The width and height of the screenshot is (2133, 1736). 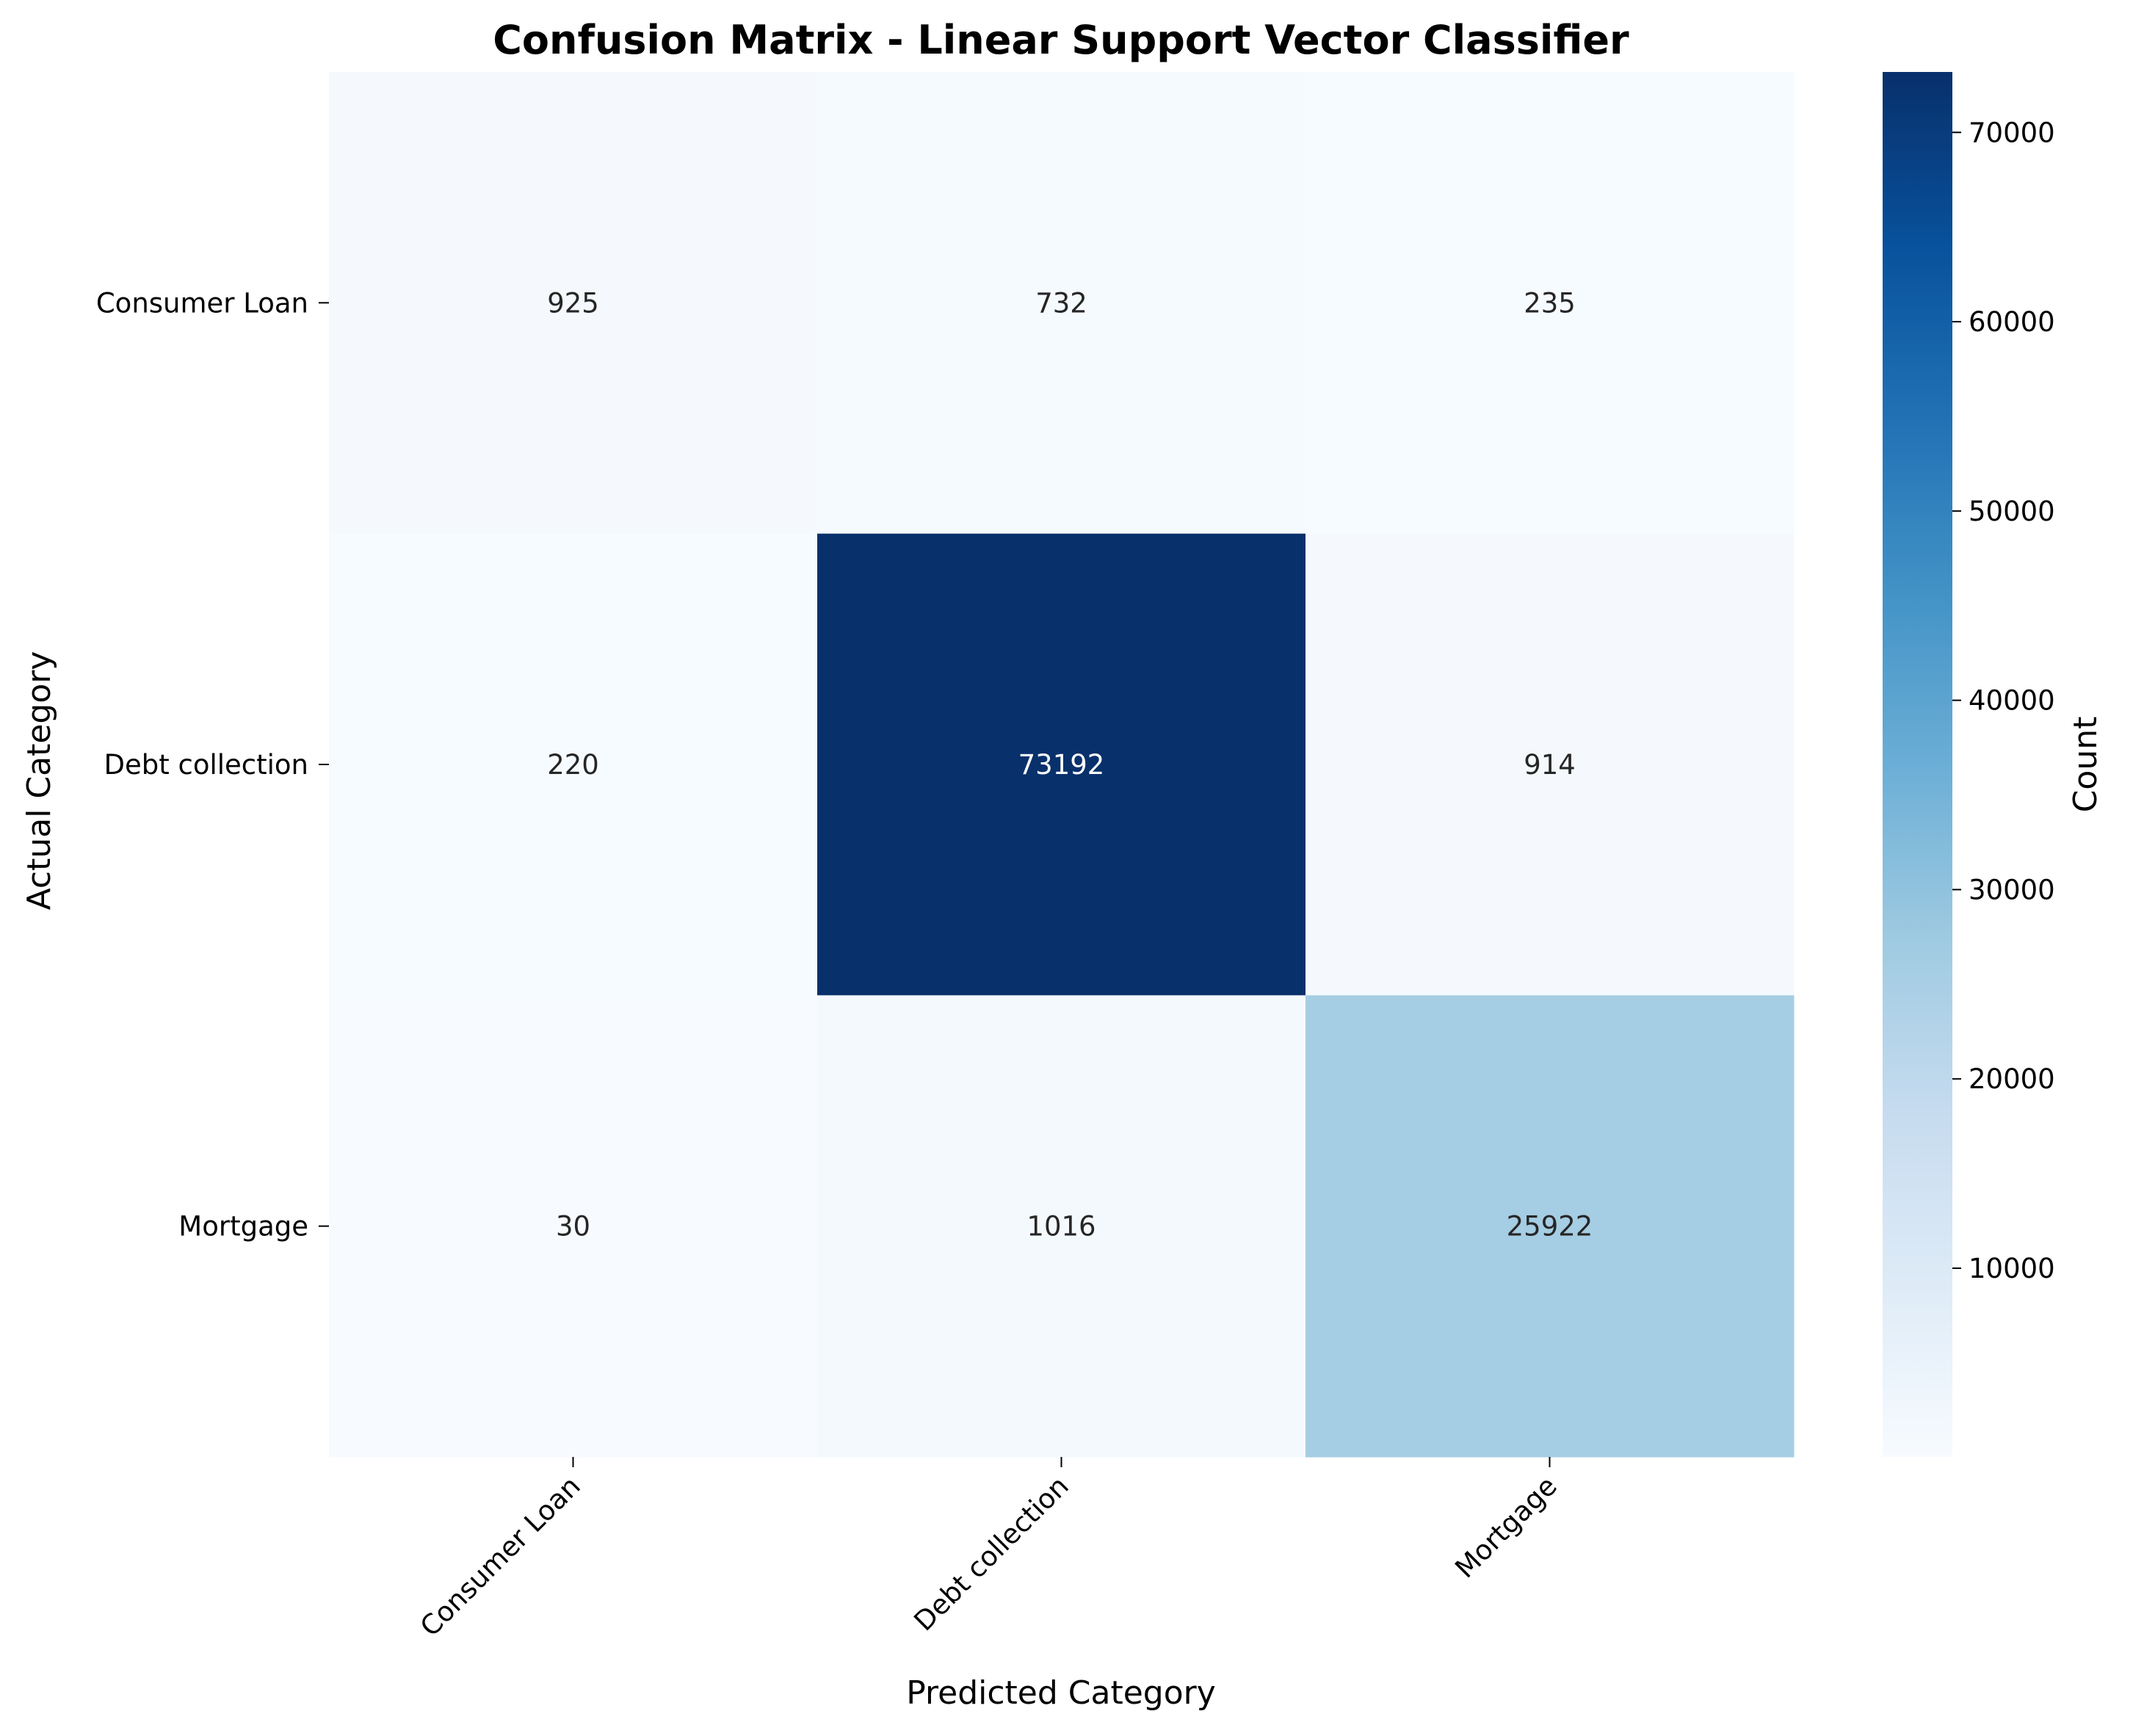 What do you see at coordinates (2012, 1268) in the screenshot?
I see `colorbar-tick-label: 10000` at bounding box center [2012, 1268].